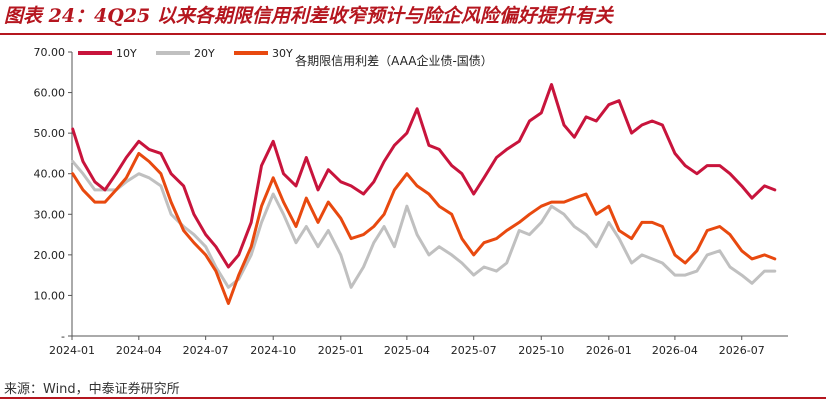  What do you see at coordinates (50, 255) in the screenshot?
I see `y-tick-label: 20.00` at bounding box center [50, 255].